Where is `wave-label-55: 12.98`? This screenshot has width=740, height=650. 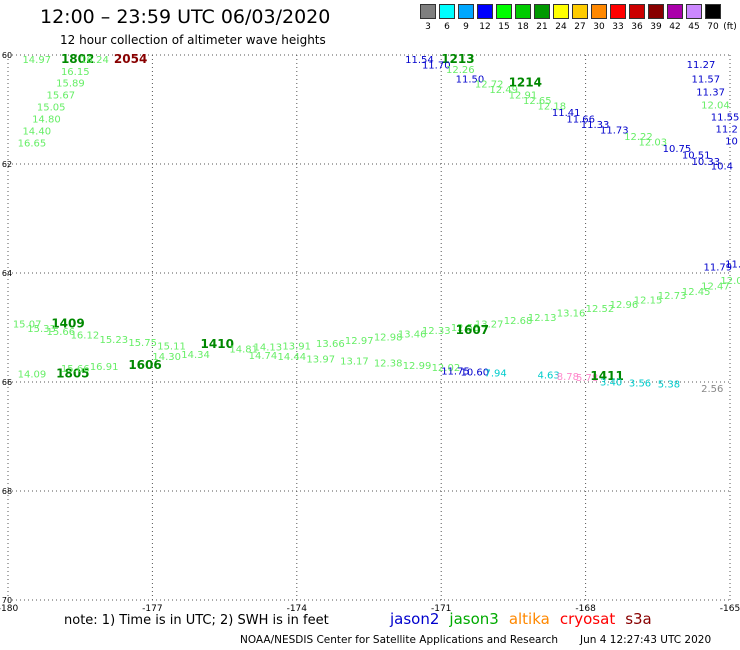 wave-label-55: 12.98 is located at coordinates (388, 338).